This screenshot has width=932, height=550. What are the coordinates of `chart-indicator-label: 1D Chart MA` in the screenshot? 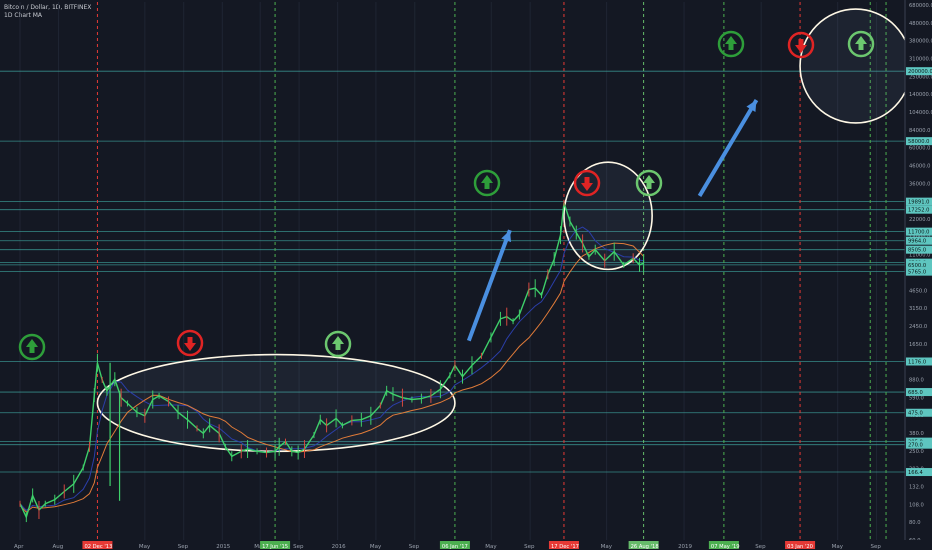 It's located at (23, 15).